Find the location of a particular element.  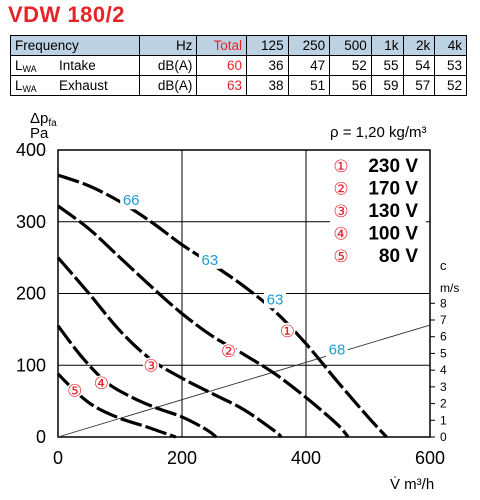

right-tick-label: 2 is located at coordinates (443, 404).